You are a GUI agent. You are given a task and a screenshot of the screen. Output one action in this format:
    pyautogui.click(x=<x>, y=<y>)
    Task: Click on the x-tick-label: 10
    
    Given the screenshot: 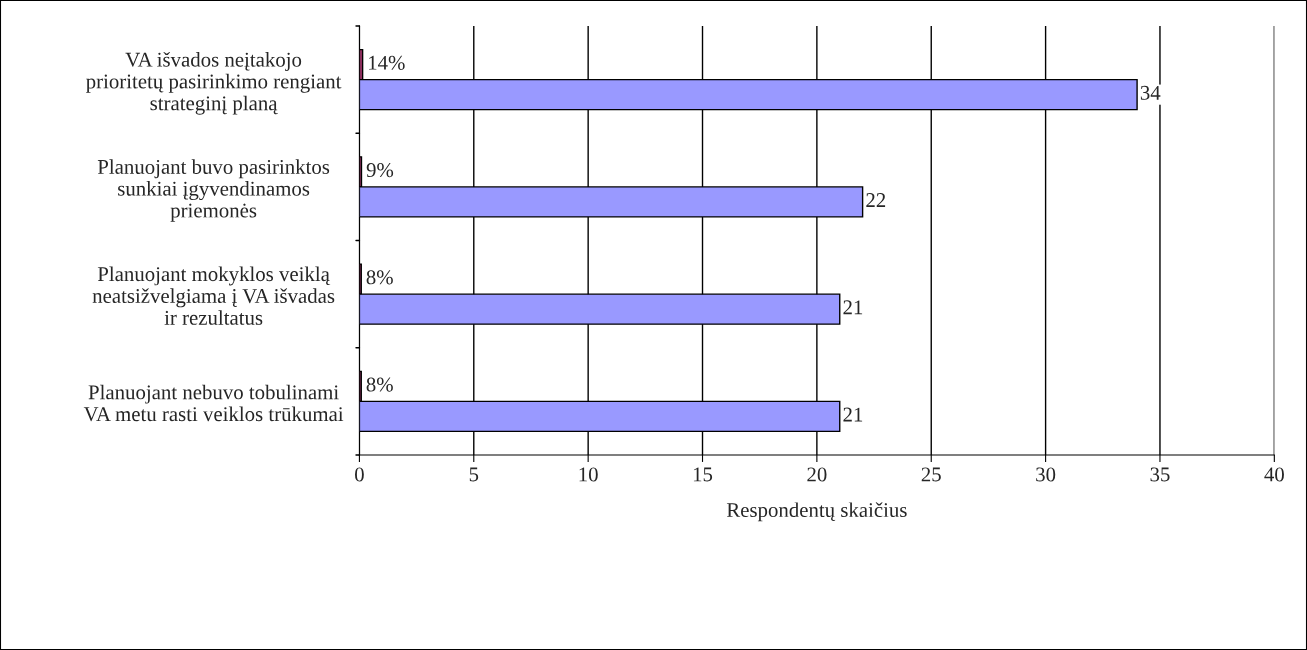 What is the action you would take?
    pyautogui.click(x=588, y=474)
    